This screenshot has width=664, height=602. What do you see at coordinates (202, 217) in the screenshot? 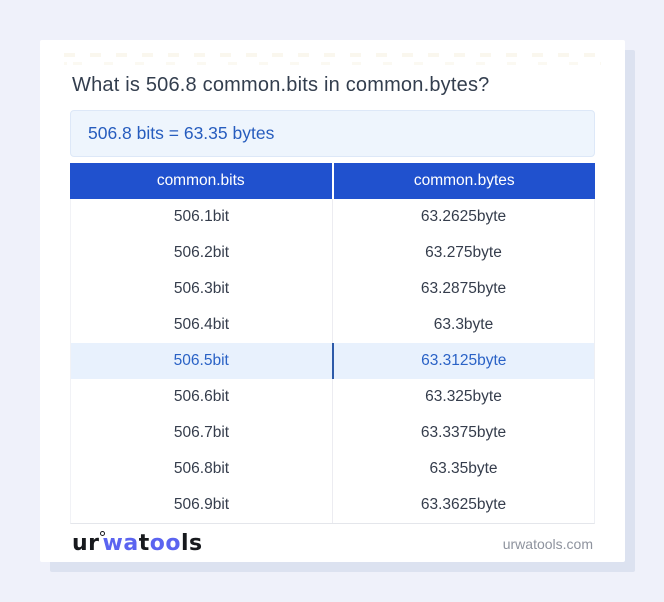
I see `bits-cell: 506.1bit` at bounding box center [202, 217].